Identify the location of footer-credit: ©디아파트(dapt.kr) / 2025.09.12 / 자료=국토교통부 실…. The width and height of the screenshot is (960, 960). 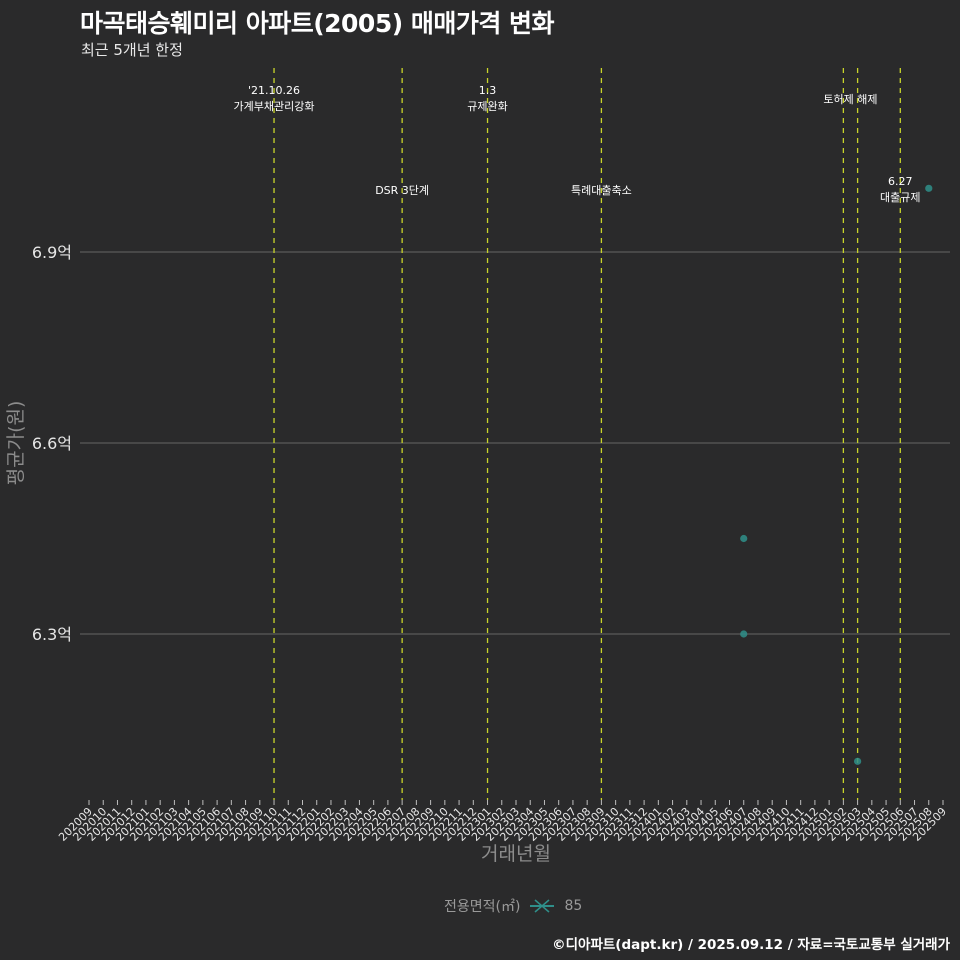
(751, 945).